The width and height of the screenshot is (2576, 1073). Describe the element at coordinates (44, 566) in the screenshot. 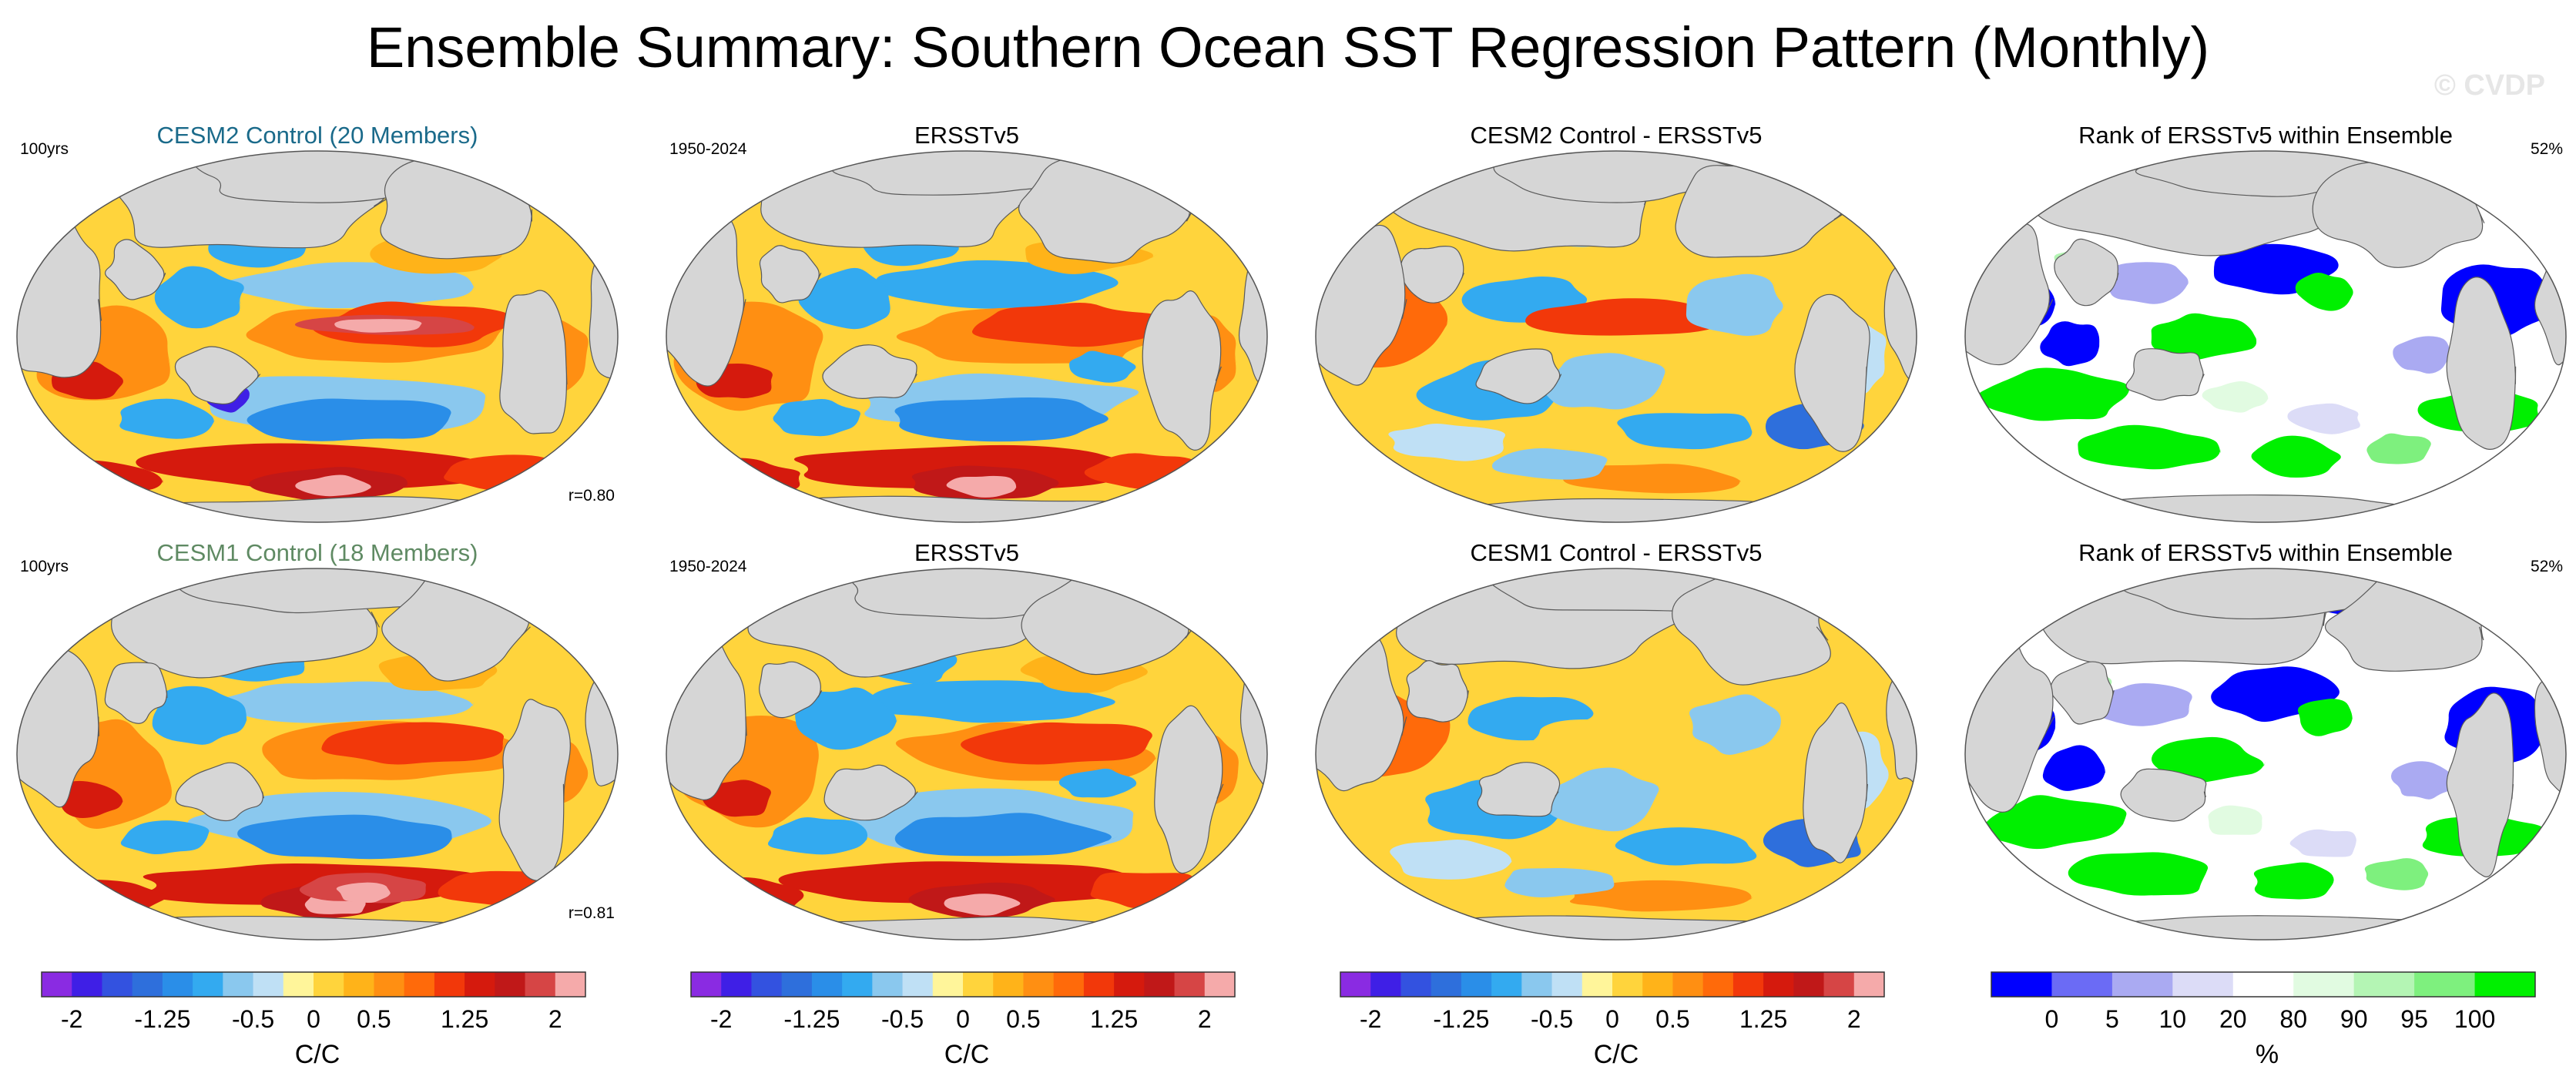

I see `panel-period-label: 100yrs` at that location.